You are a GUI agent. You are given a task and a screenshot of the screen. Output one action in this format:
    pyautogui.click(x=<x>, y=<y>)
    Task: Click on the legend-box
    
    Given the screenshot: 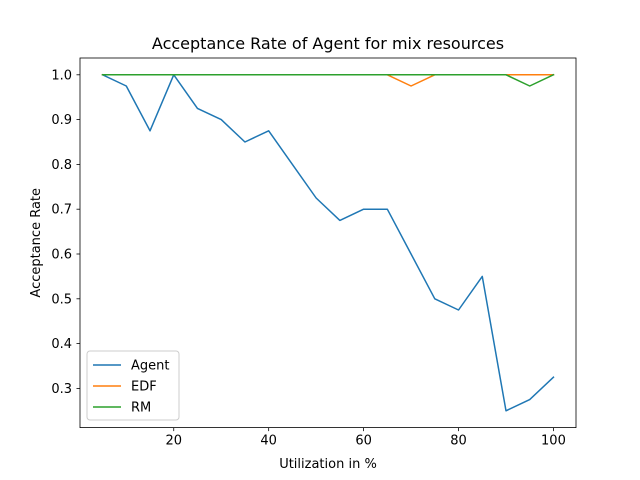 What is the action you would take?
    pyautogui.click(x=133, y=385)
    